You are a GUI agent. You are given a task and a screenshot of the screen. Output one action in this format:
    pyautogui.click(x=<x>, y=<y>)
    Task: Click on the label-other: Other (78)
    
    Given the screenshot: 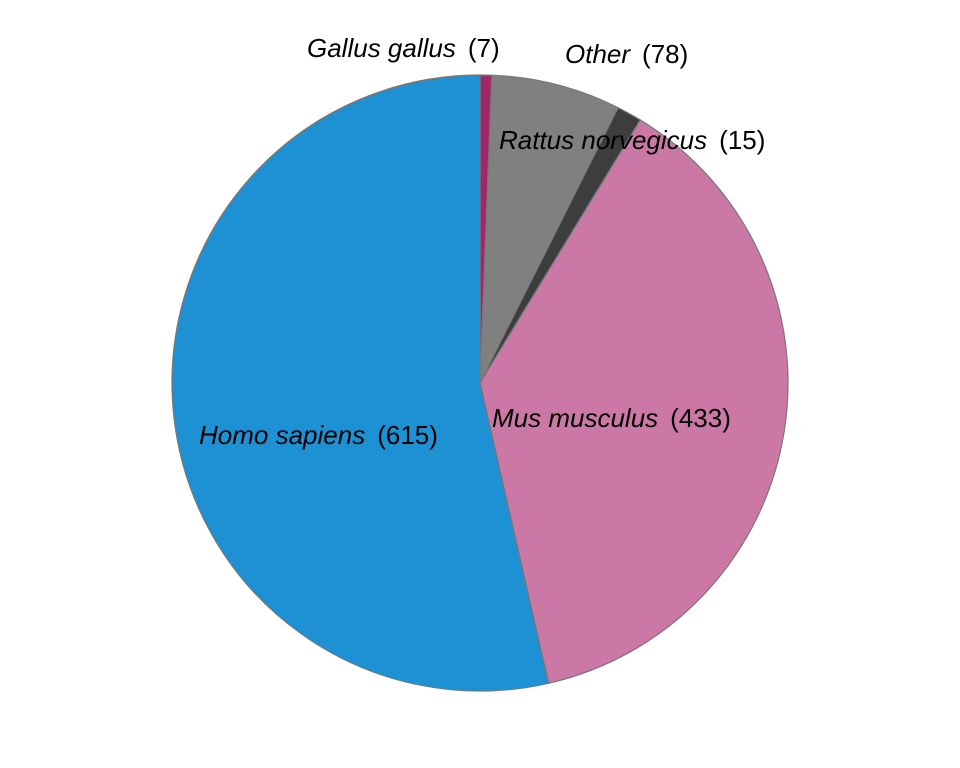 What is the action you would take?
    pyautogui.click(x=626, y=54)
    